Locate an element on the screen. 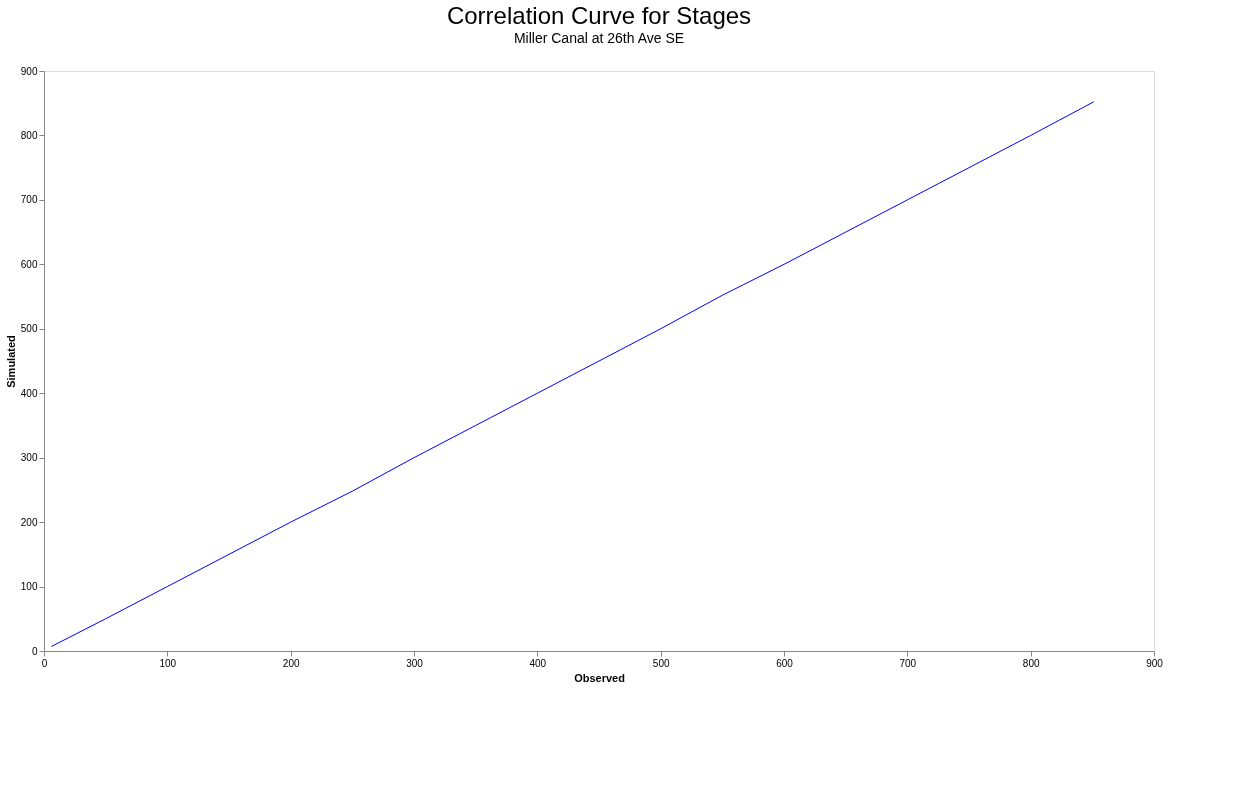 The height and width of the screenshot is (793, 1238). x-tick-label: 300 is located at coordinates (415, 663).